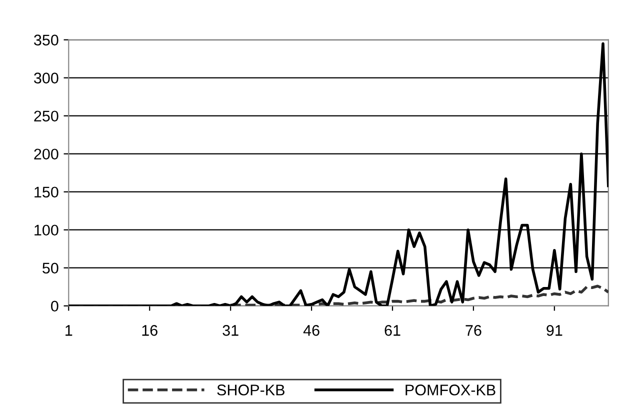  I want to click on x-tick-label: 76, so click(474, 330).